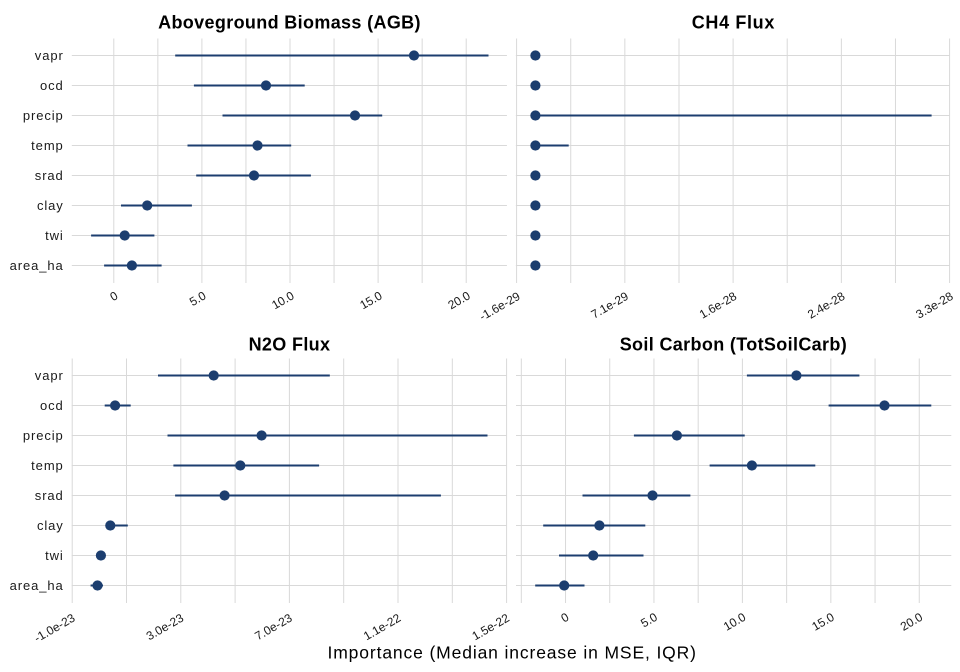  I want to click on svg-text: Aboveground Biomass (AGB), so click(289, 23).